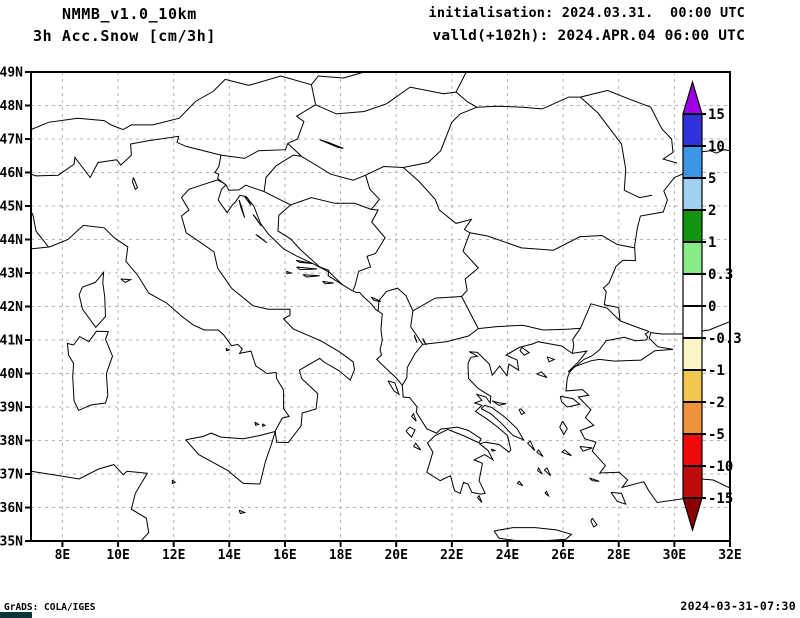 The height and width of the screenshot is (618, 800). What do you see at coordinates (716, 371) in the screenshot?
I see `colorbar-tick-label: -1` at bounding box center [716, 371].